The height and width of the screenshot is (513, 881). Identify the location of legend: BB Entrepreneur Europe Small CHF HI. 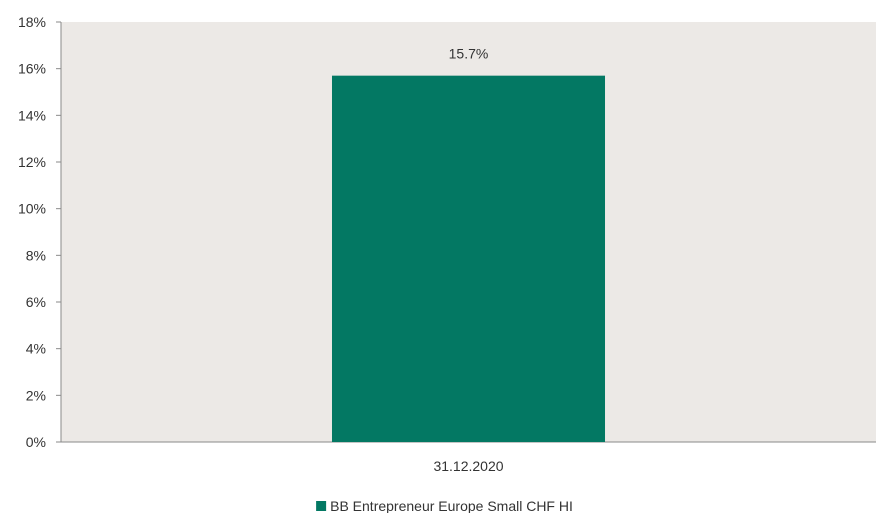
(444, 505).